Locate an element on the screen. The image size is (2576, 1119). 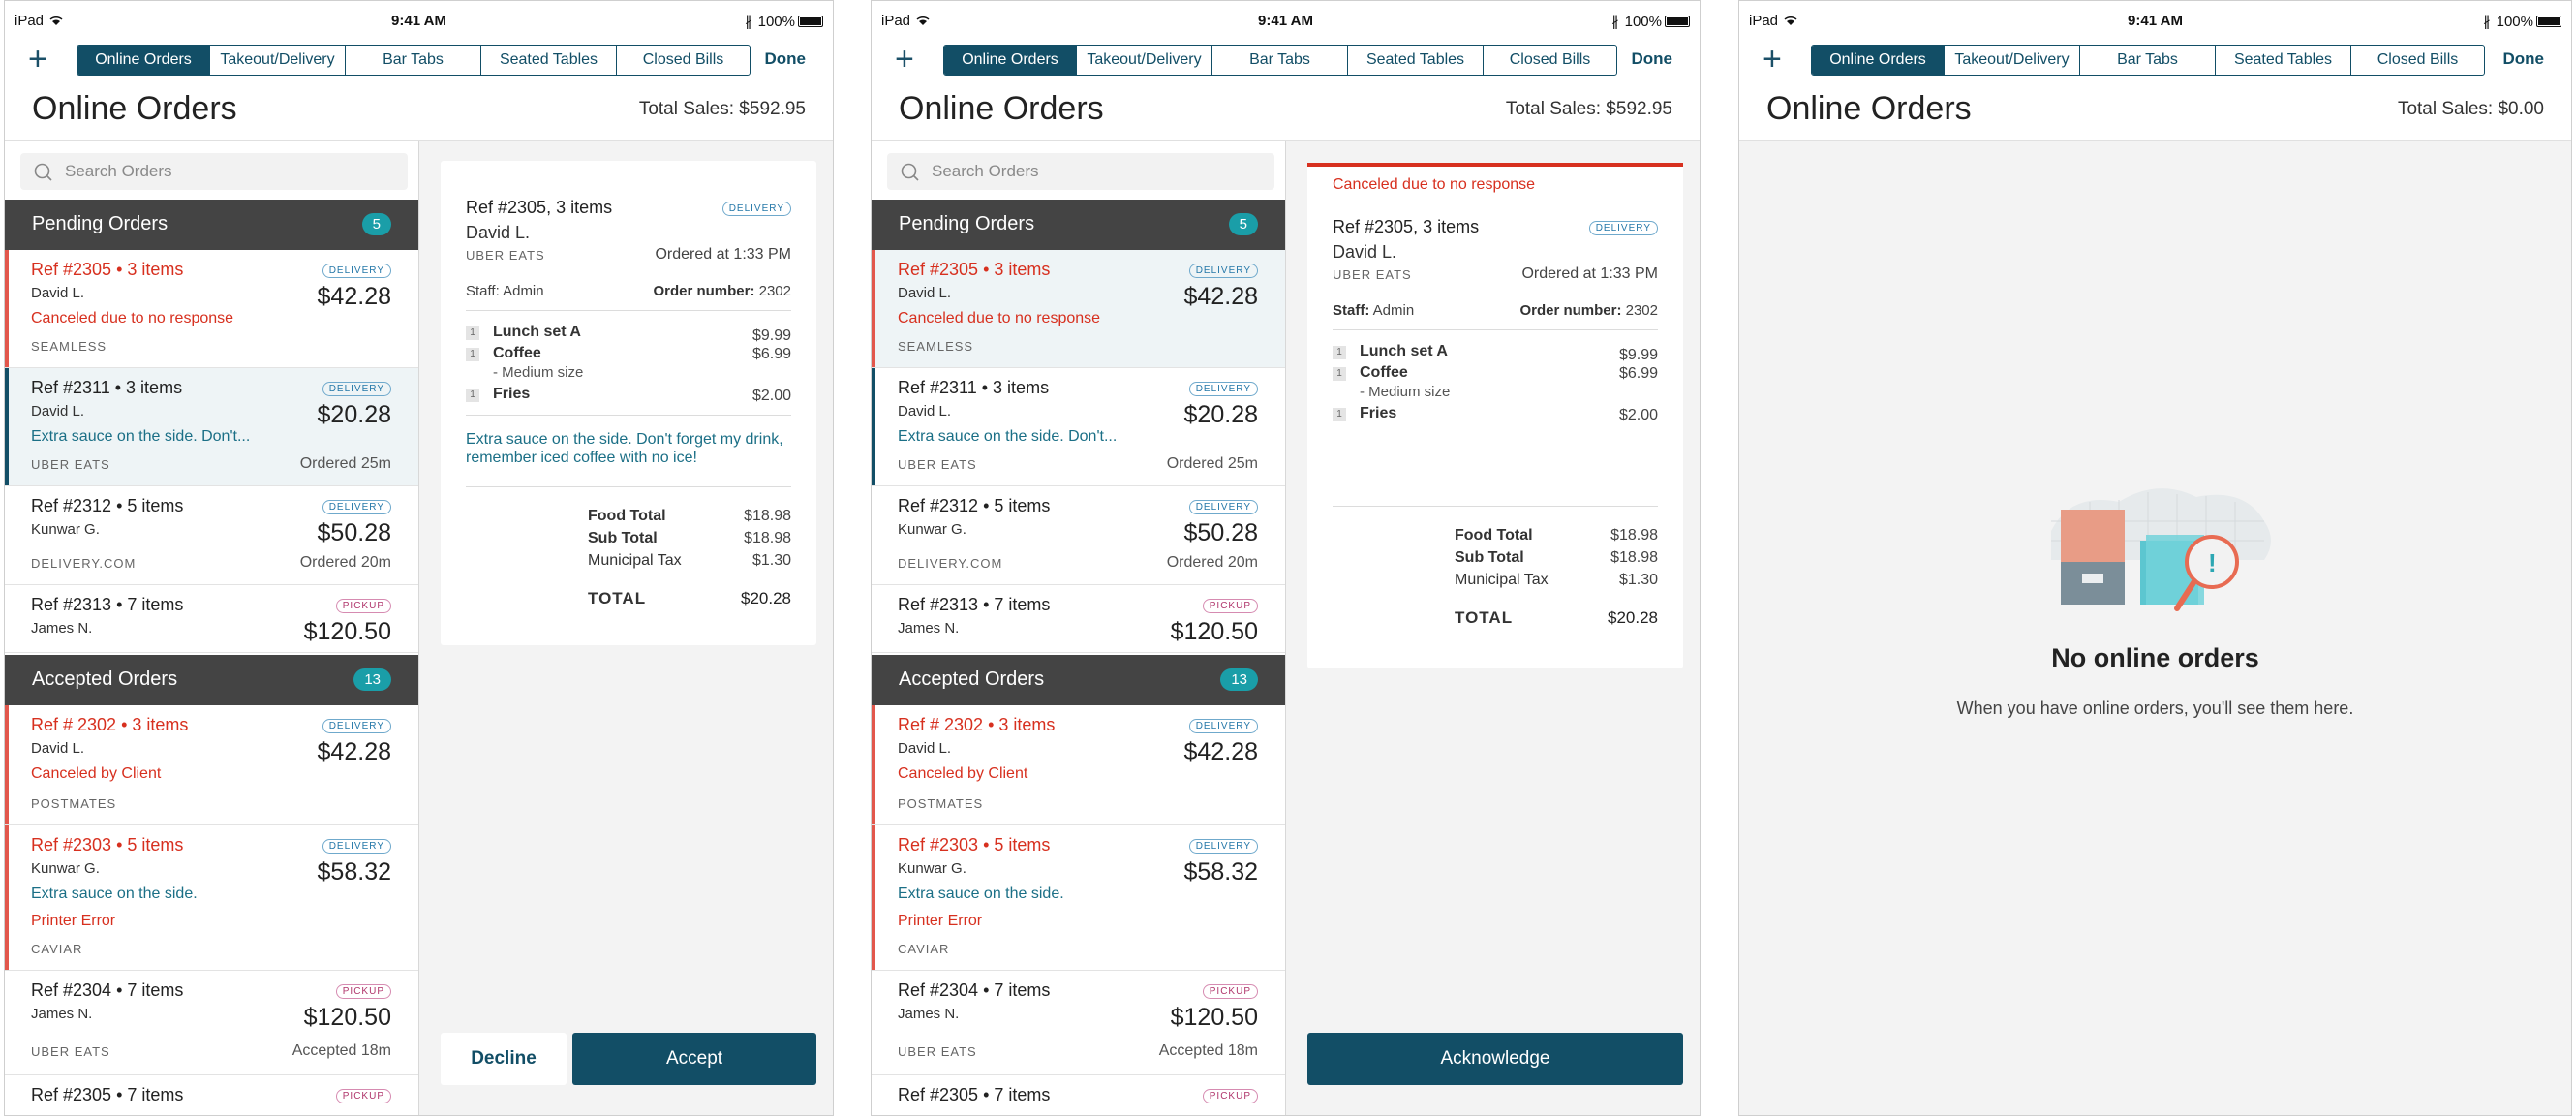
accepted-orders-header: Accepted Orders 13 is located at coordinates (211, 680).